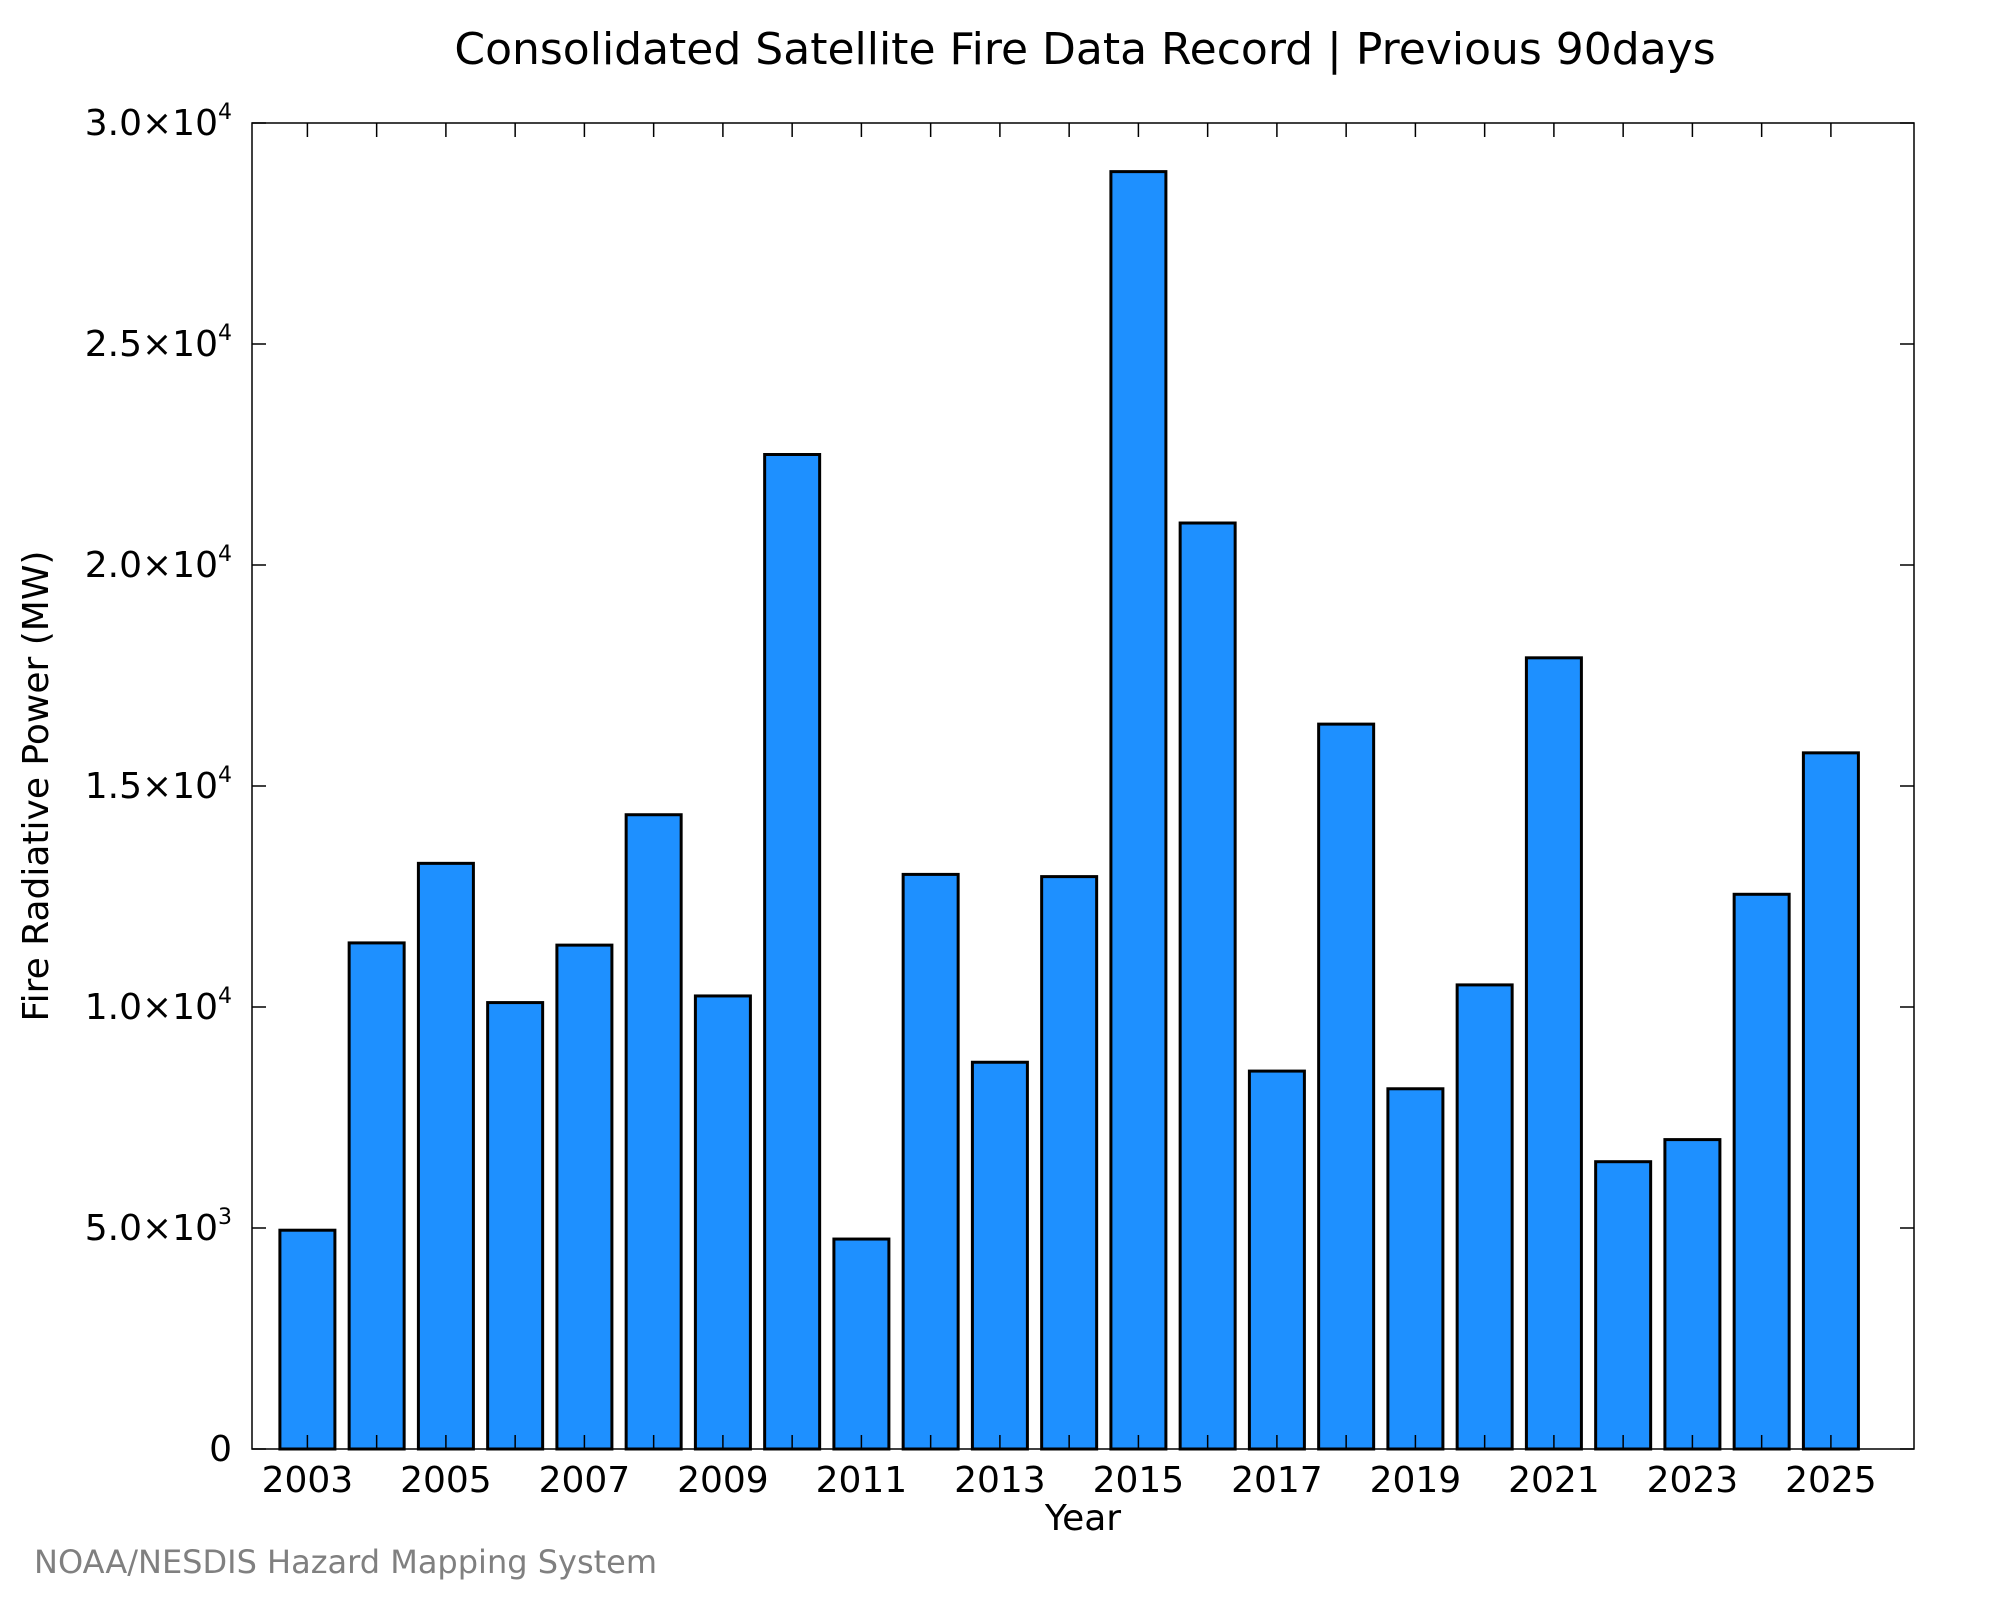 This screenshot has width=2000, height=1600. I want to click on bar-2010, so click(792, 952).